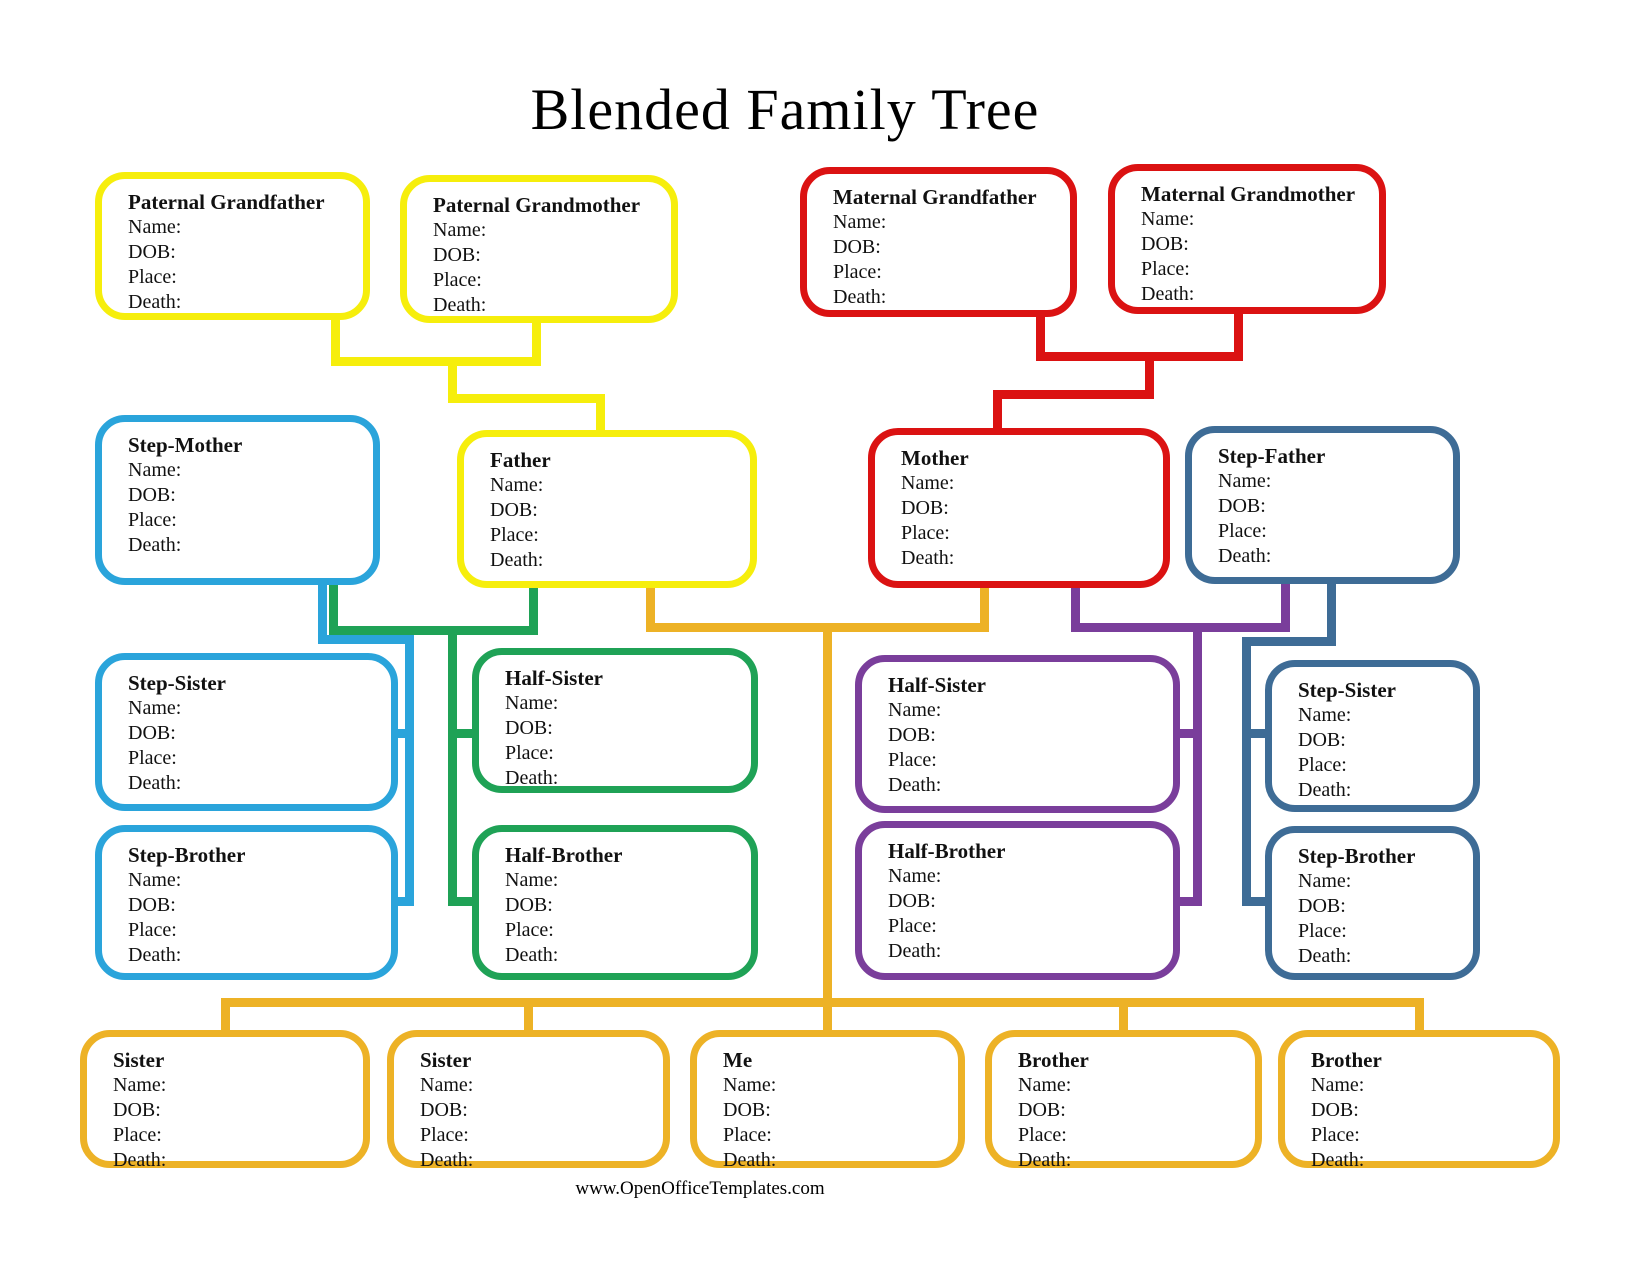 The width and height of the screenshot is (1650, 1275). Describe the element at coordinates (1073, 394) in the screenshot. I see `maternal-child-jog-line` at that location.